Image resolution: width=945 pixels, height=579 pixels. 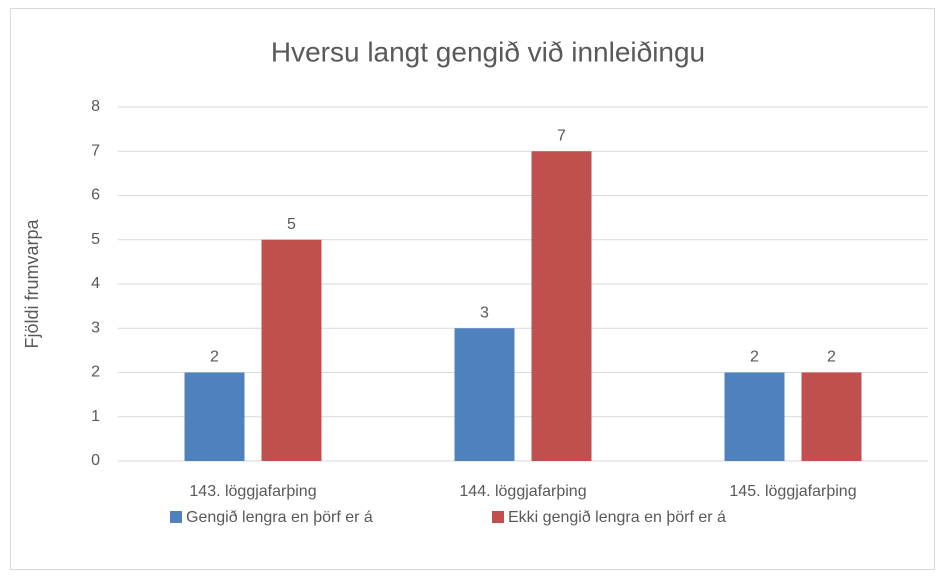 I want to click on data-label: 7, so click(x=561, y=135).